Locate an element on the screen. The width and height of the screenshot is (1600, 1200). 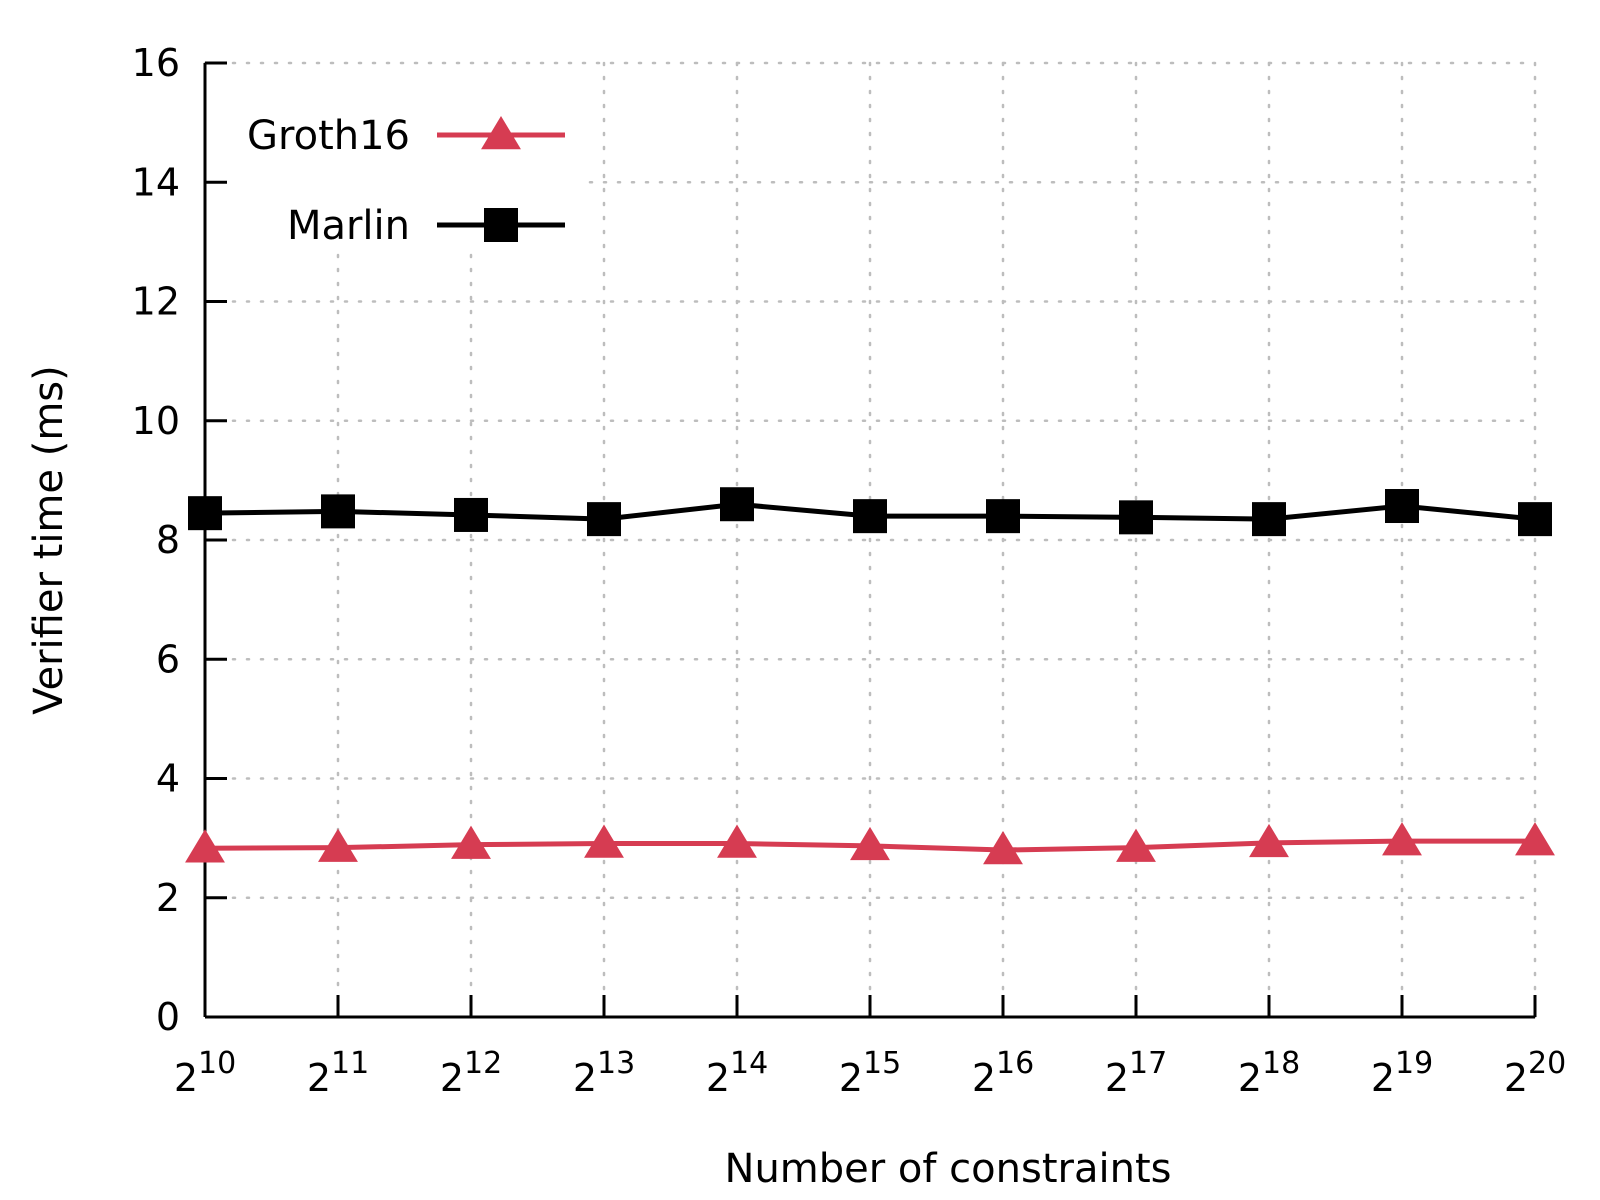
y-axis-label: Verifier time (ms) is located at coordinates (49, 540).